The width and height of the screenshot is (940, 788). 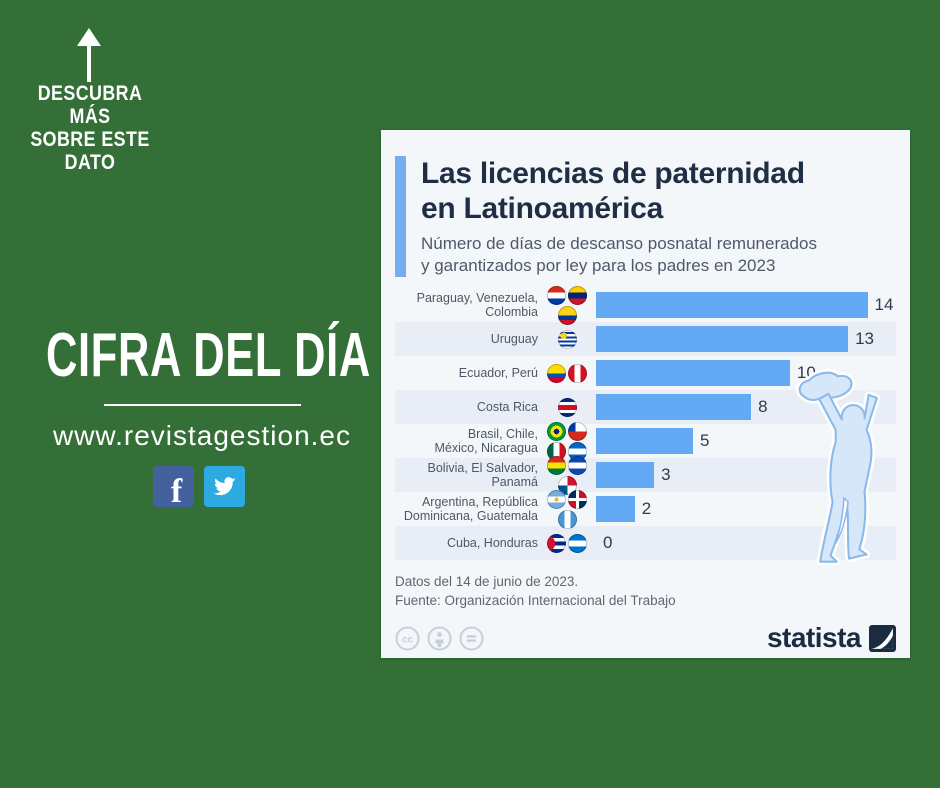 I want to click on bar-value: 14, so click(x=884, y=304).